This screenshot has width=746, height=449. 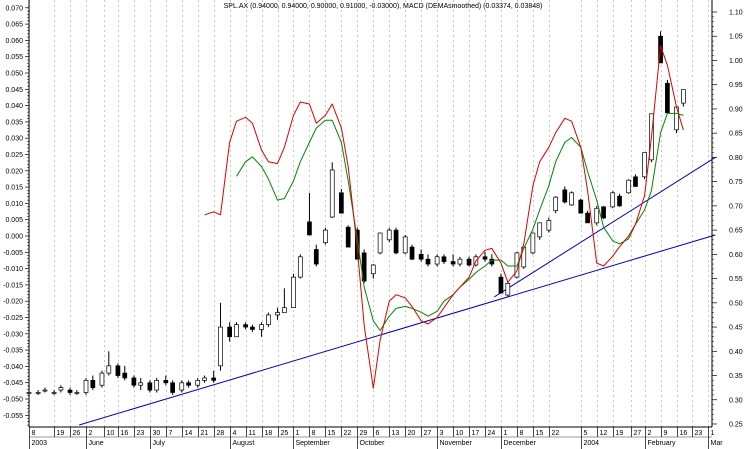 I want to click on x-tick-label: 18, so click(x=269, y=433).